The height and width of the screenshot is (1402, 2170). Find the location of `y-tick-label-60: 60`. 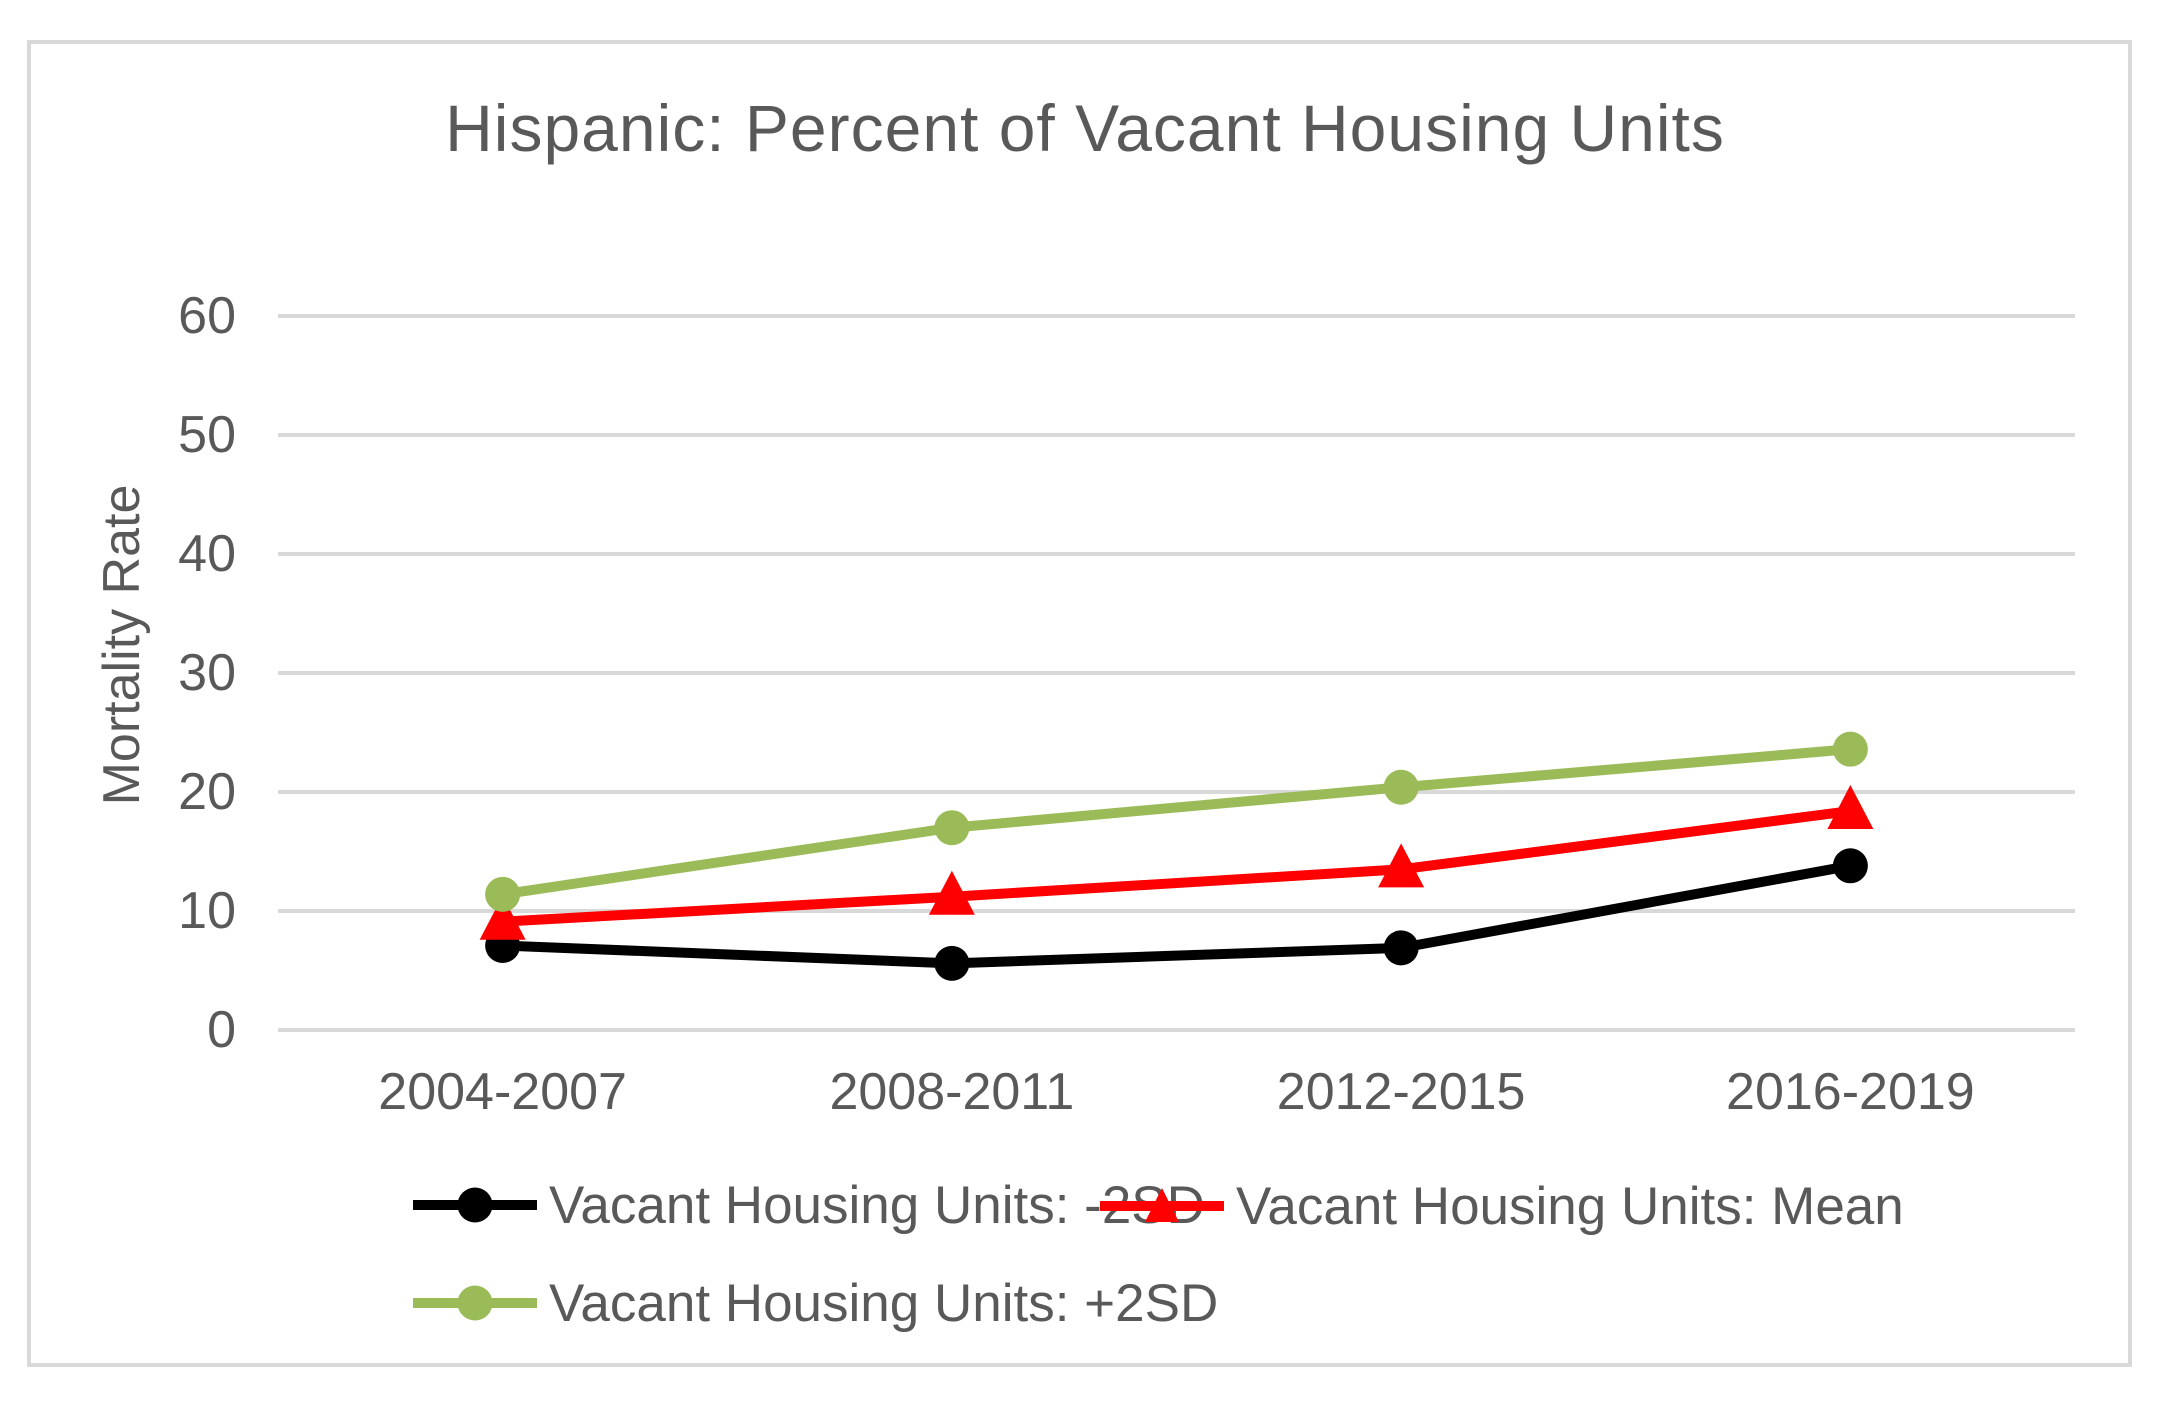

y-tick-label-60: 60 is located at coordinates (207, 316).